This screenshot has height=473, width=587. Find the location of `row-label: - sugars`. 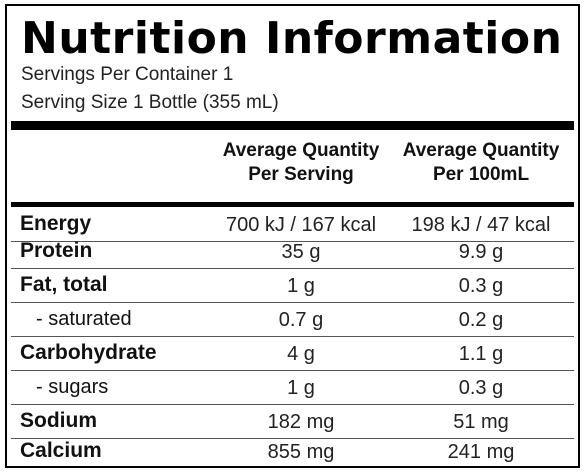

row-label: - sugars is located at coordinates (72, 387).